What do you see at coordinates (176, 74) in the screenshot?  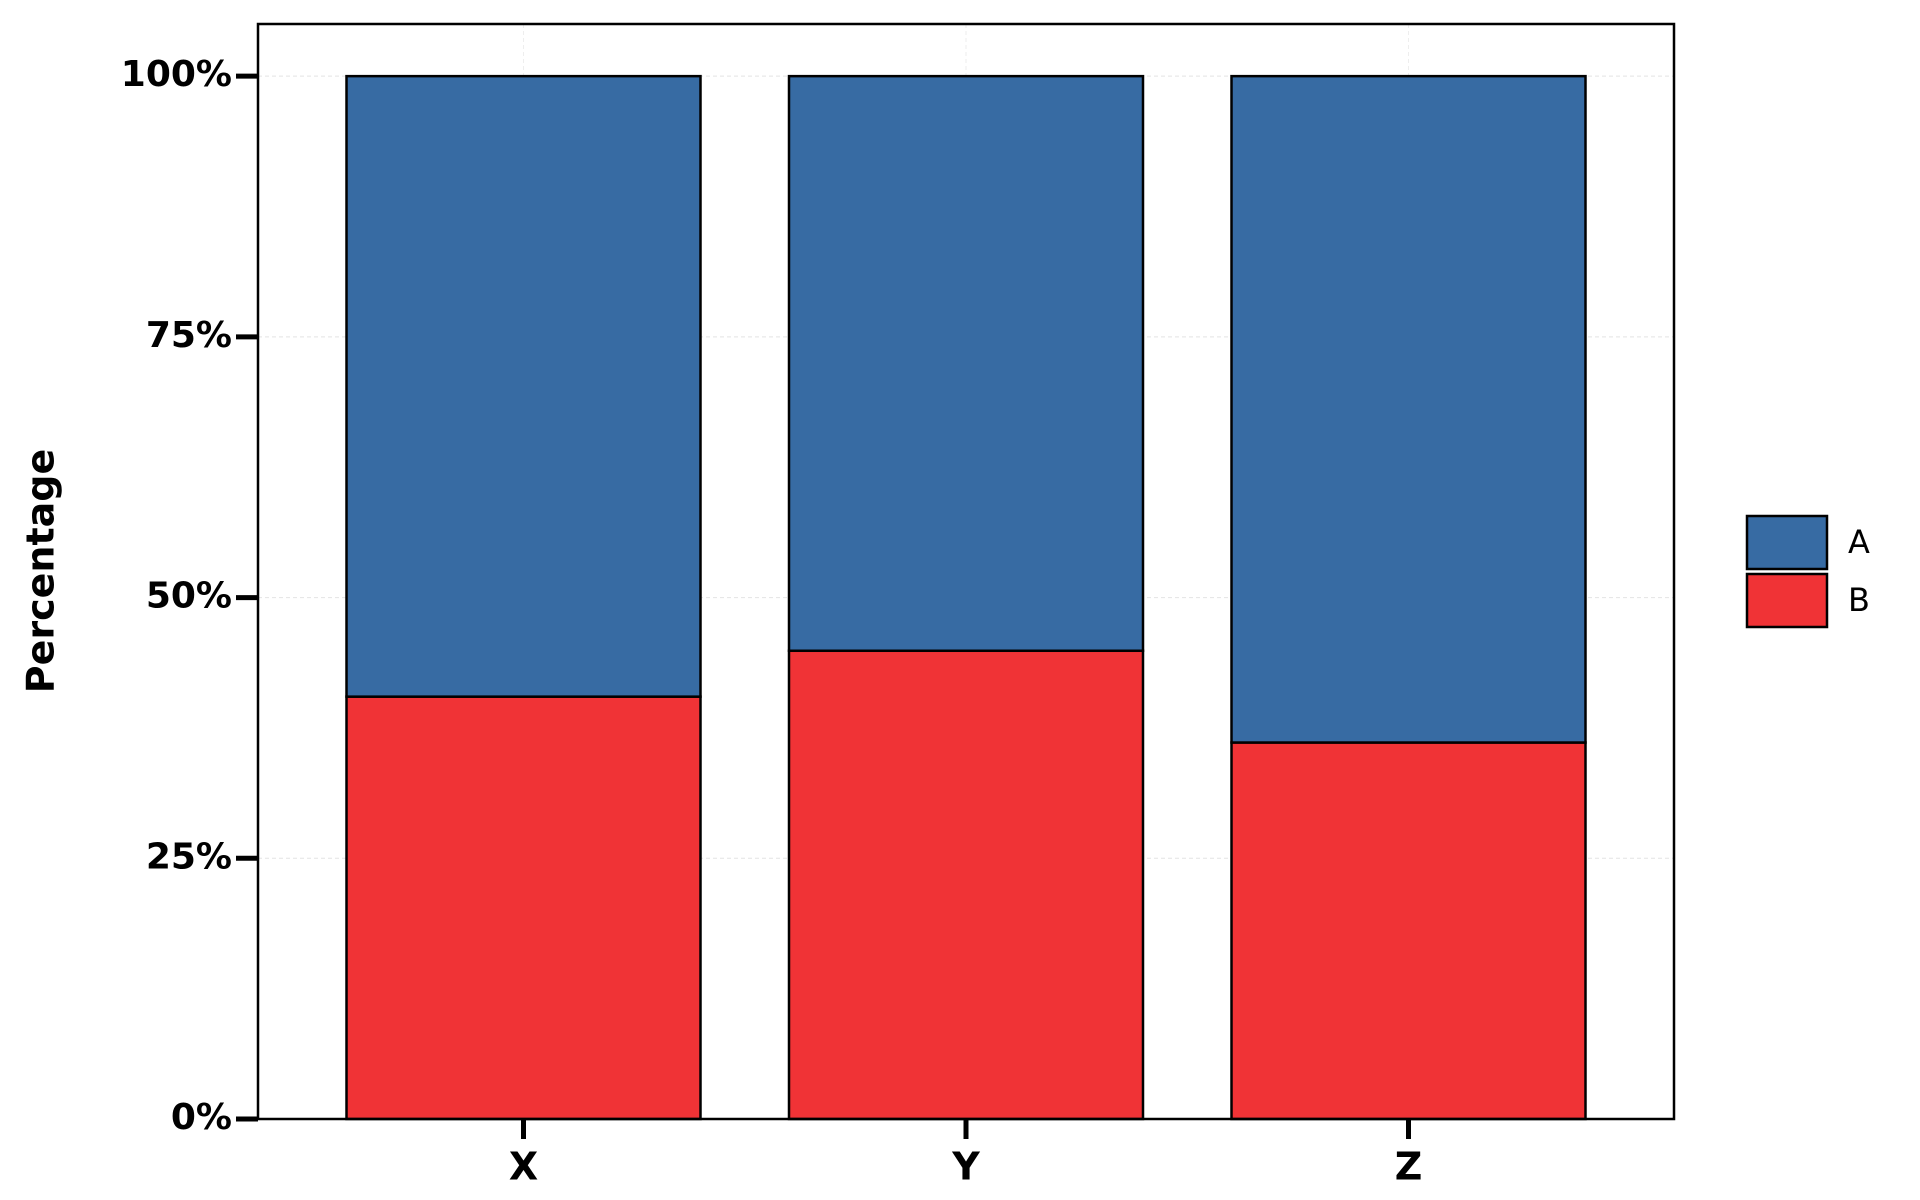 I see `y-tick-label: 100%` at bounding box center [176, 74].